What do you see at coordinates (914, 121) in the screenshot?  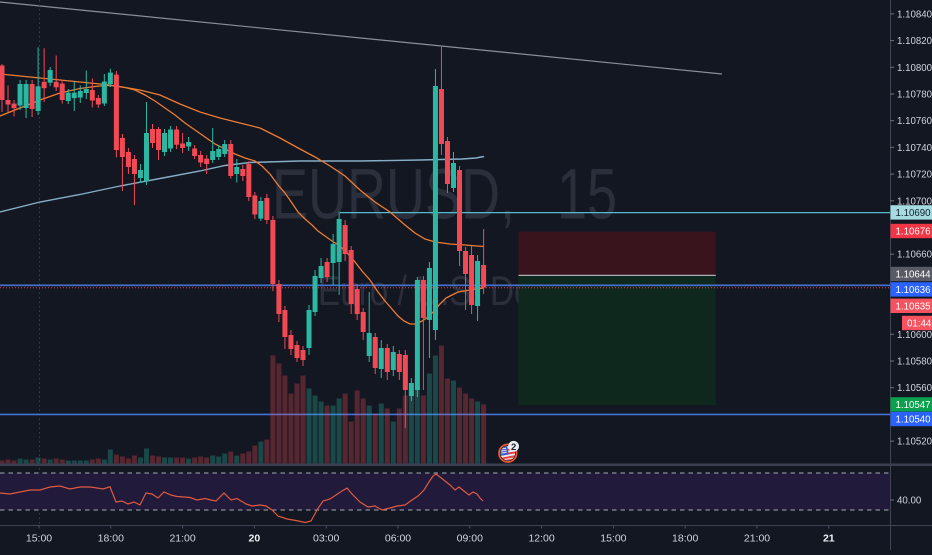 I see `svg-text: 1.10760` at bounding box center [914, 121].